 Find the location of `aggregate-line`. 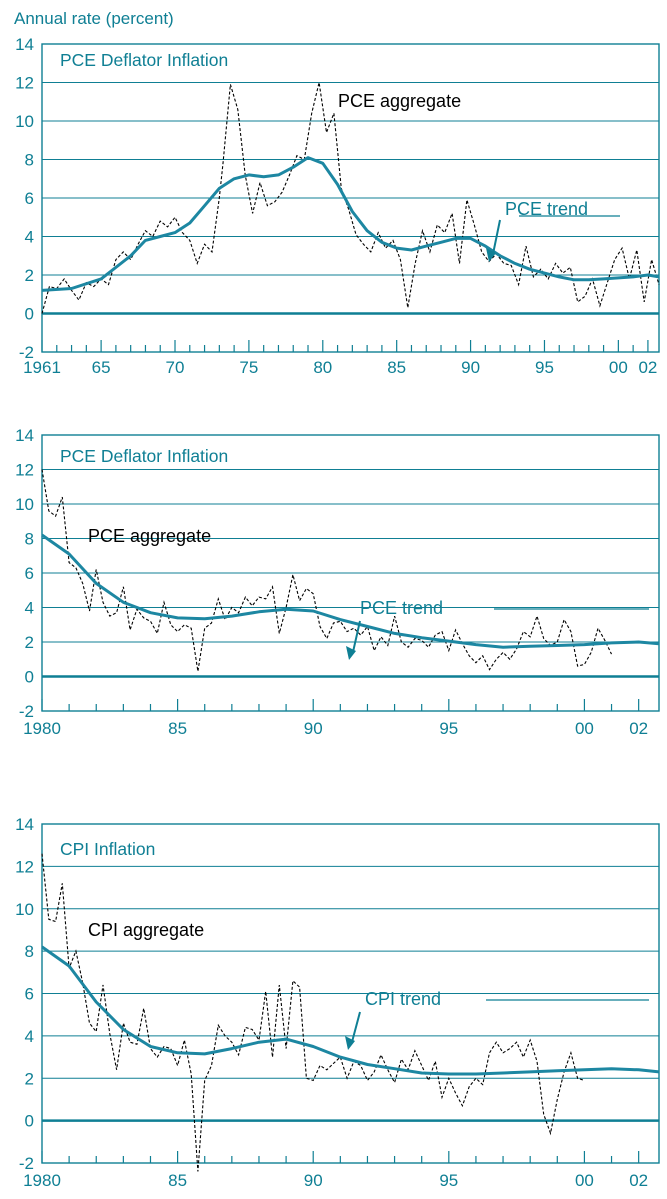

aggregate-line is located at coordinates (326, 570).